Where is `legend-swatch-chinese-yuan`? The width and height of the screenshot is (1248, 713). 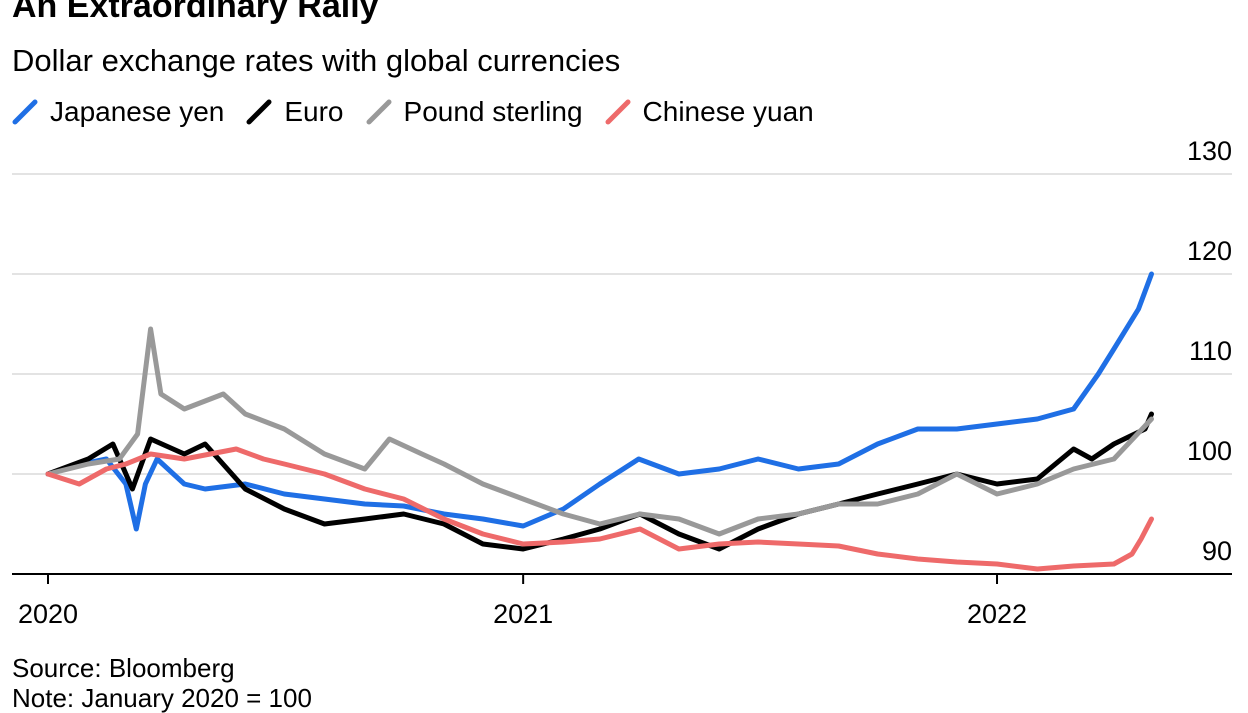
legend-swatch-chinese-yuan is located at coordinates (618, 112).